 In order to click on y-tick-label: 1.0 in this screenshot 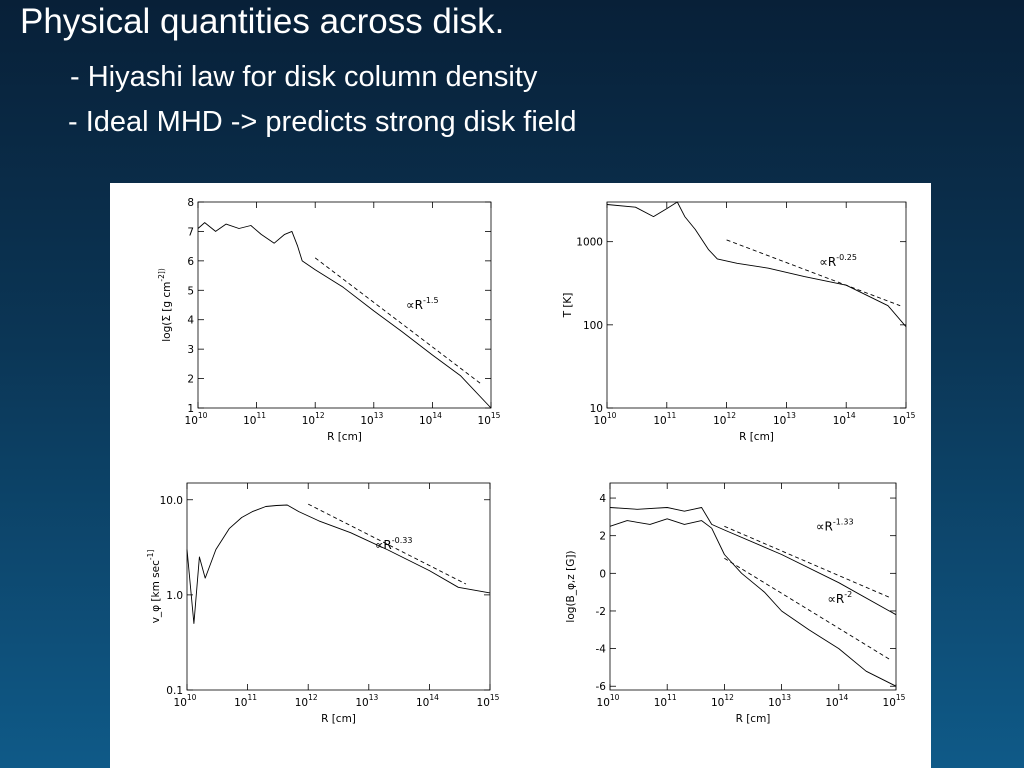, I will do `click(174, 596)`.